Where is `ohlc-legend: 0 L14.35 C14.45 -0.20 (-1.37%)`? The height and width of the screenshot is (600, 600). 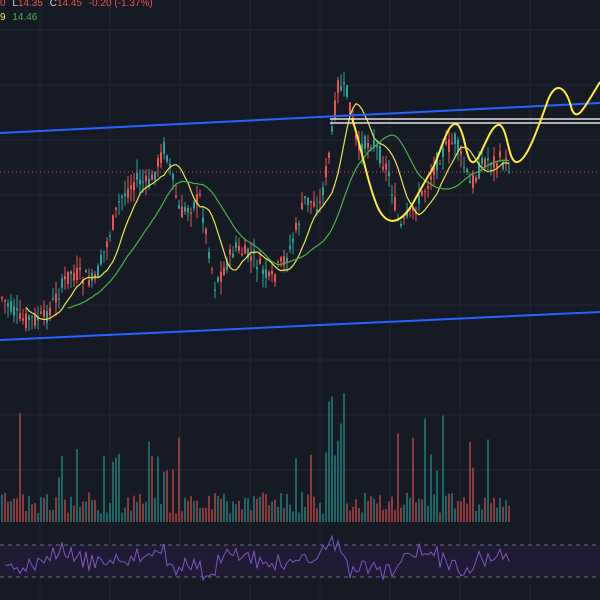 ohlc-legend: 0 L14.35 C14.45 -0.20 (-1.37%) is located at coordinates (78, 4).